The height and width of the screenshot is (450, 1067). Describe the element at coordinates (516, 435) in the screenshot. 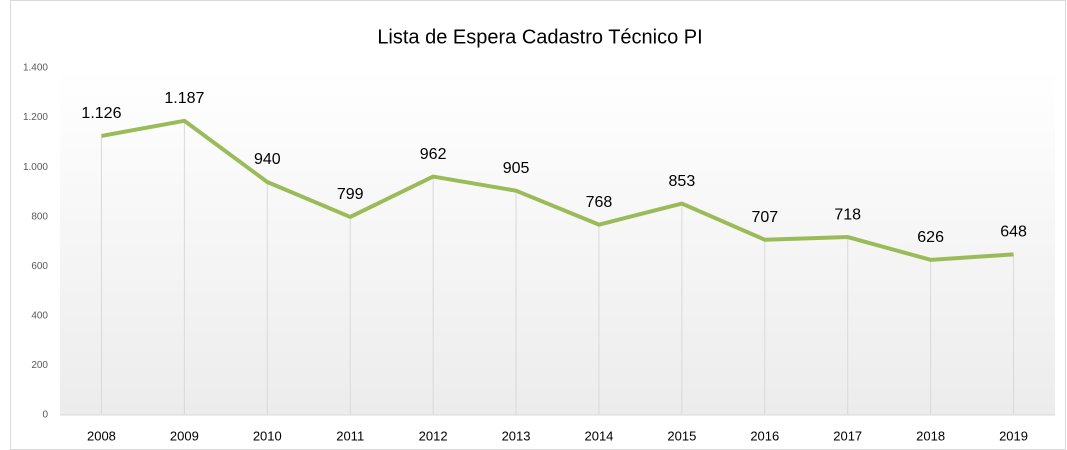

I see `x-tick-label: 2013` at that location.